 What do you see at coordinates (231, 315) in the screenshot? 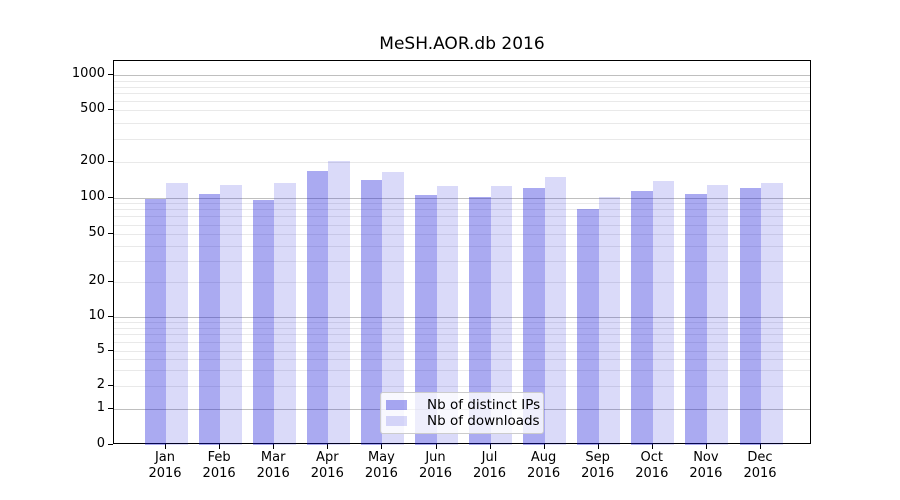
I see `bar-downloads-feb` at bounding box center [231, 315].